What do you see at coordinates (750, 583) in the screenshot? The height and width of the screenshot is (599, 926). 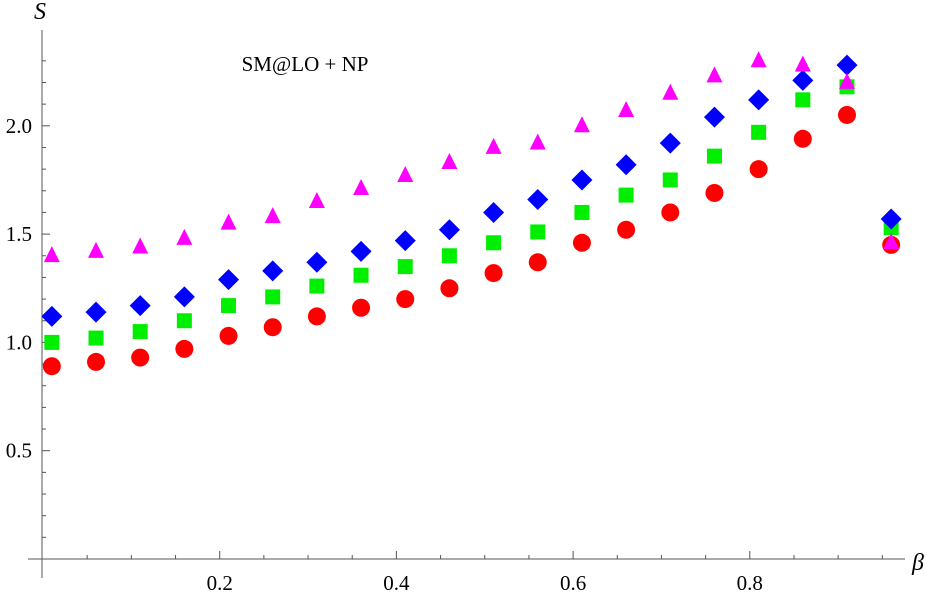 I see `x-tick-label: 0.8` at bounding box center [750, 583].